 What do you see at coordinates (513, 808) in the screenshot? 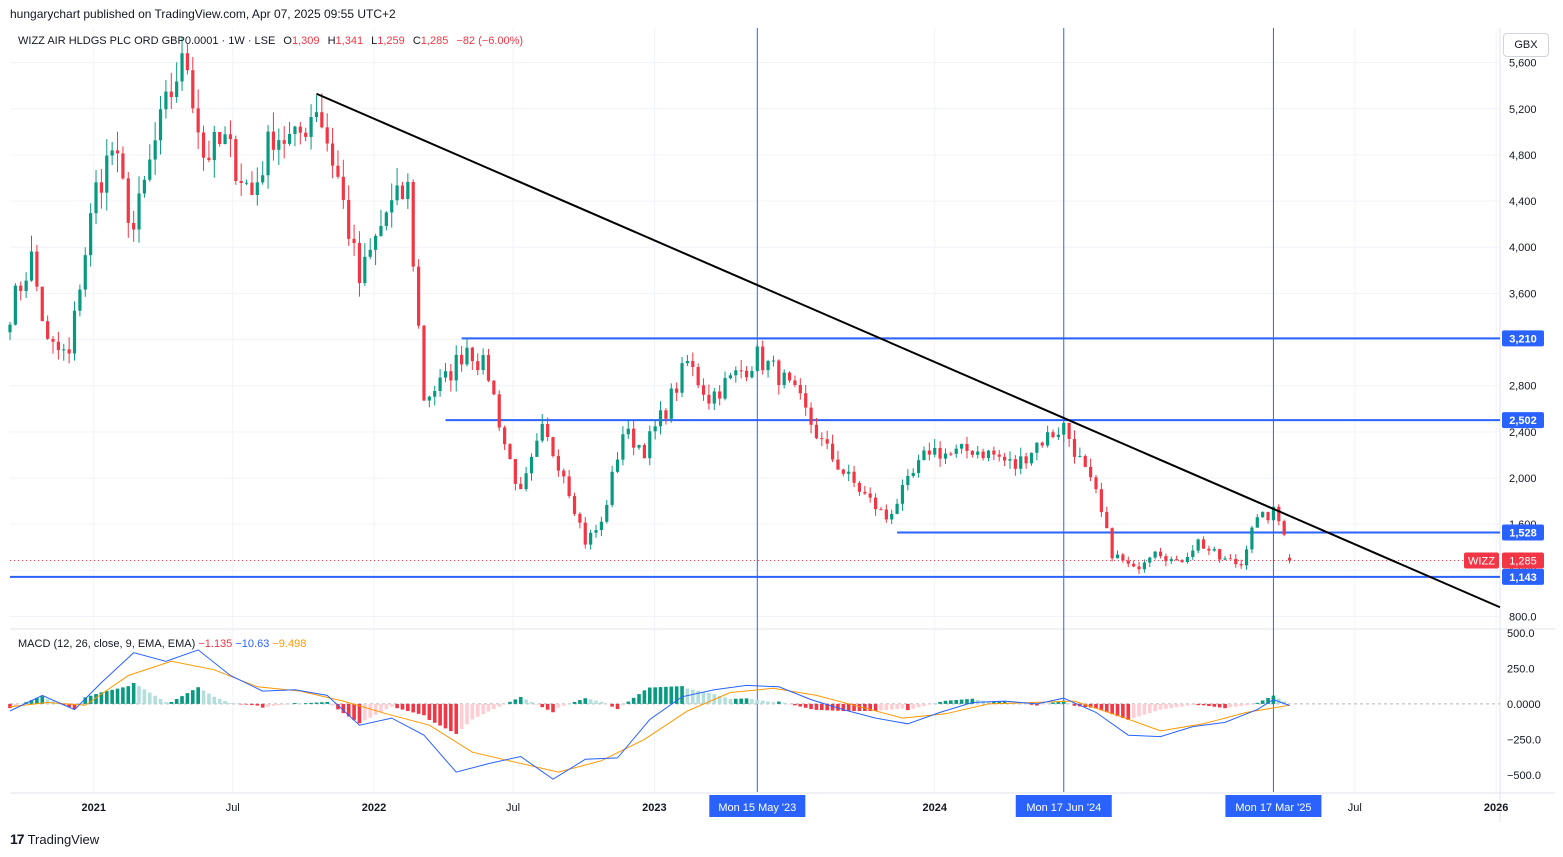
I see `time-tick-label: Jul` at bounding box center [513, 808].